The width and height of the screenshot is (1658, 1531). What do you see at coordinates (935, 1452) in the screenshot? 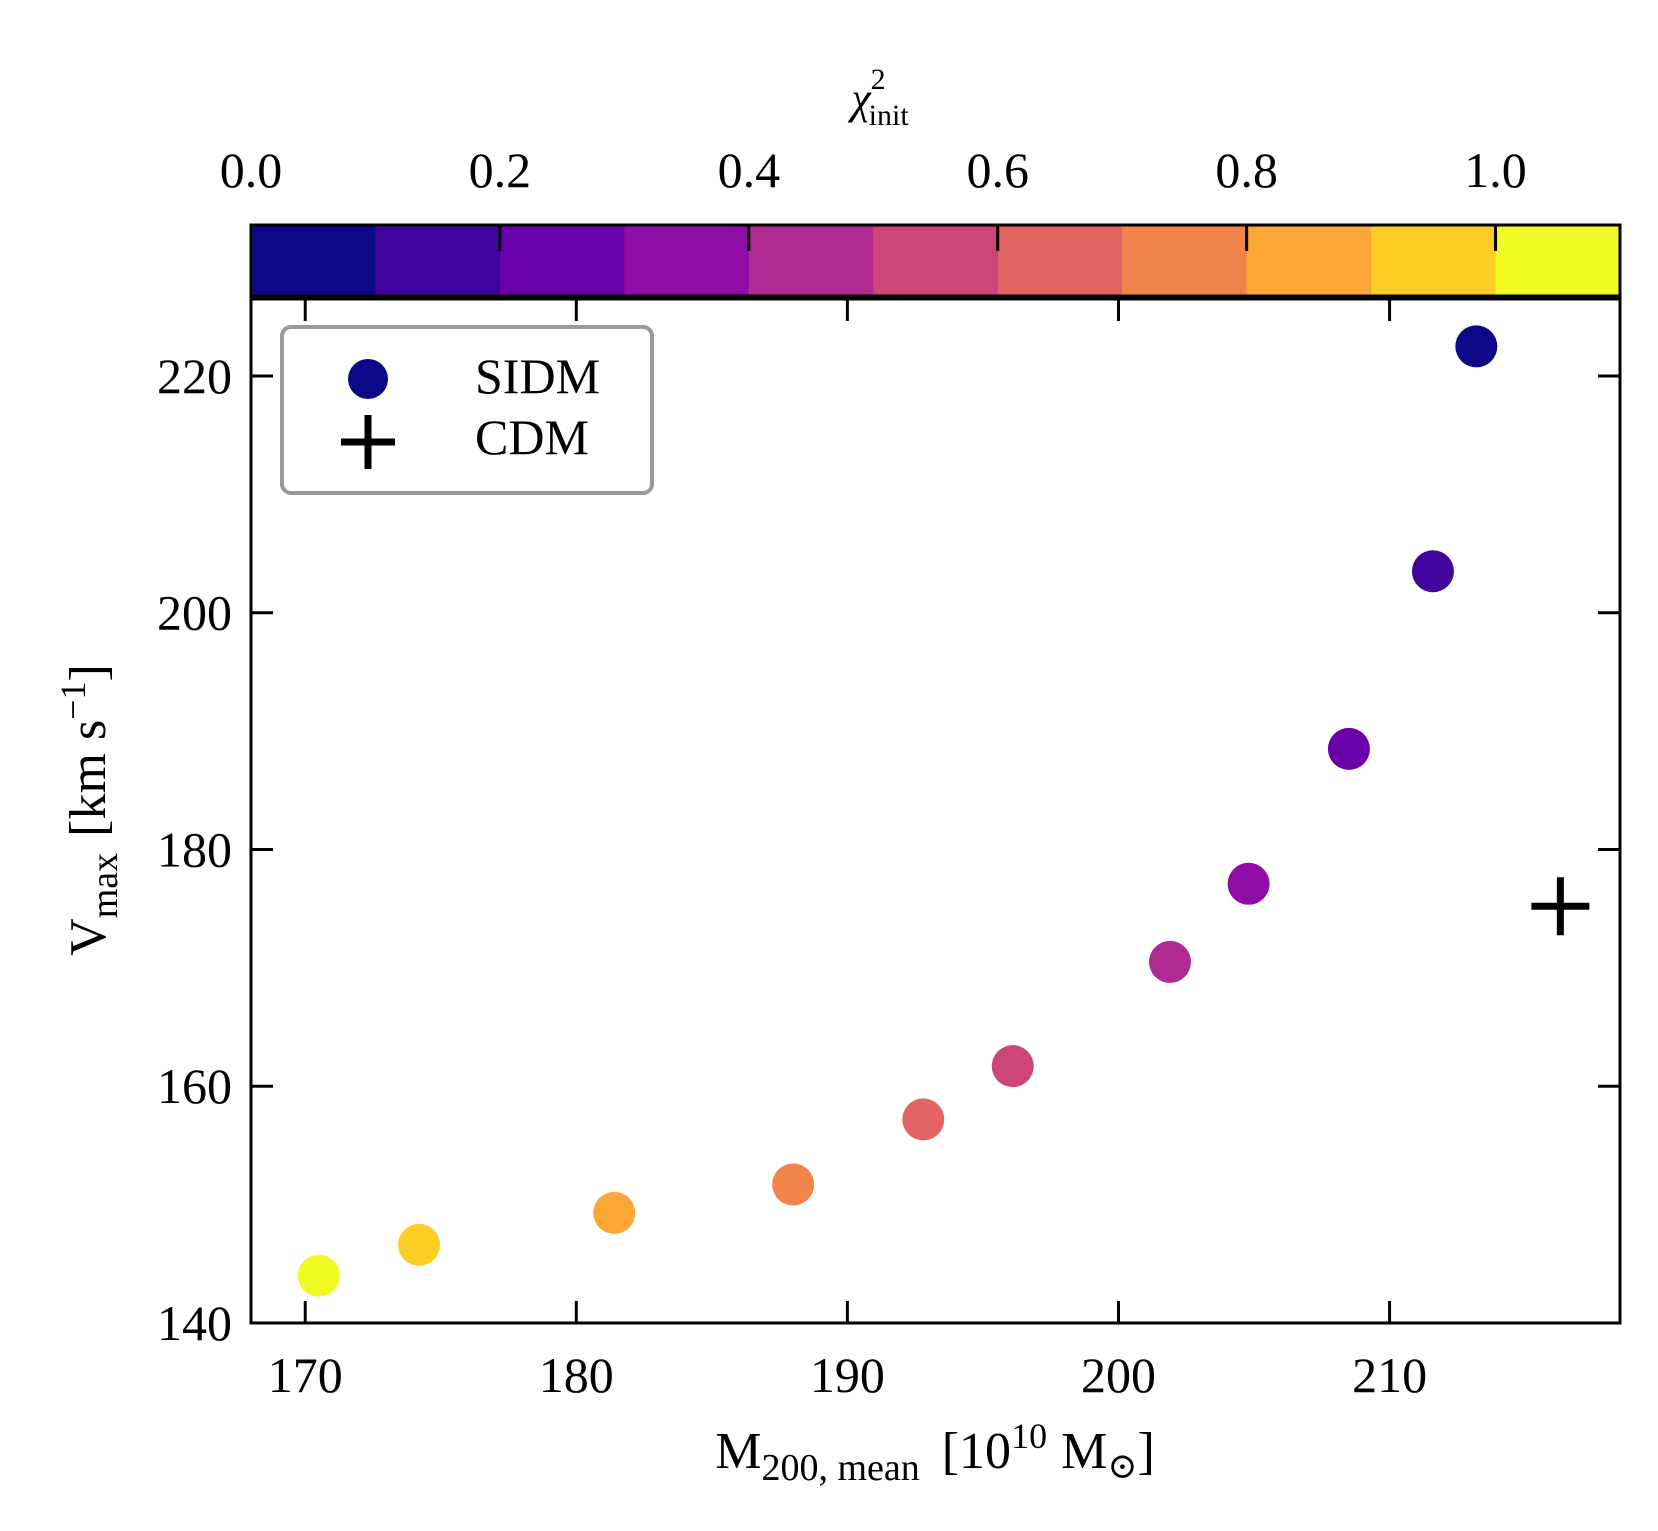
I see `x-axis-label: M200, mean [1010 M⊙]` at bounding box center [935, 1452].